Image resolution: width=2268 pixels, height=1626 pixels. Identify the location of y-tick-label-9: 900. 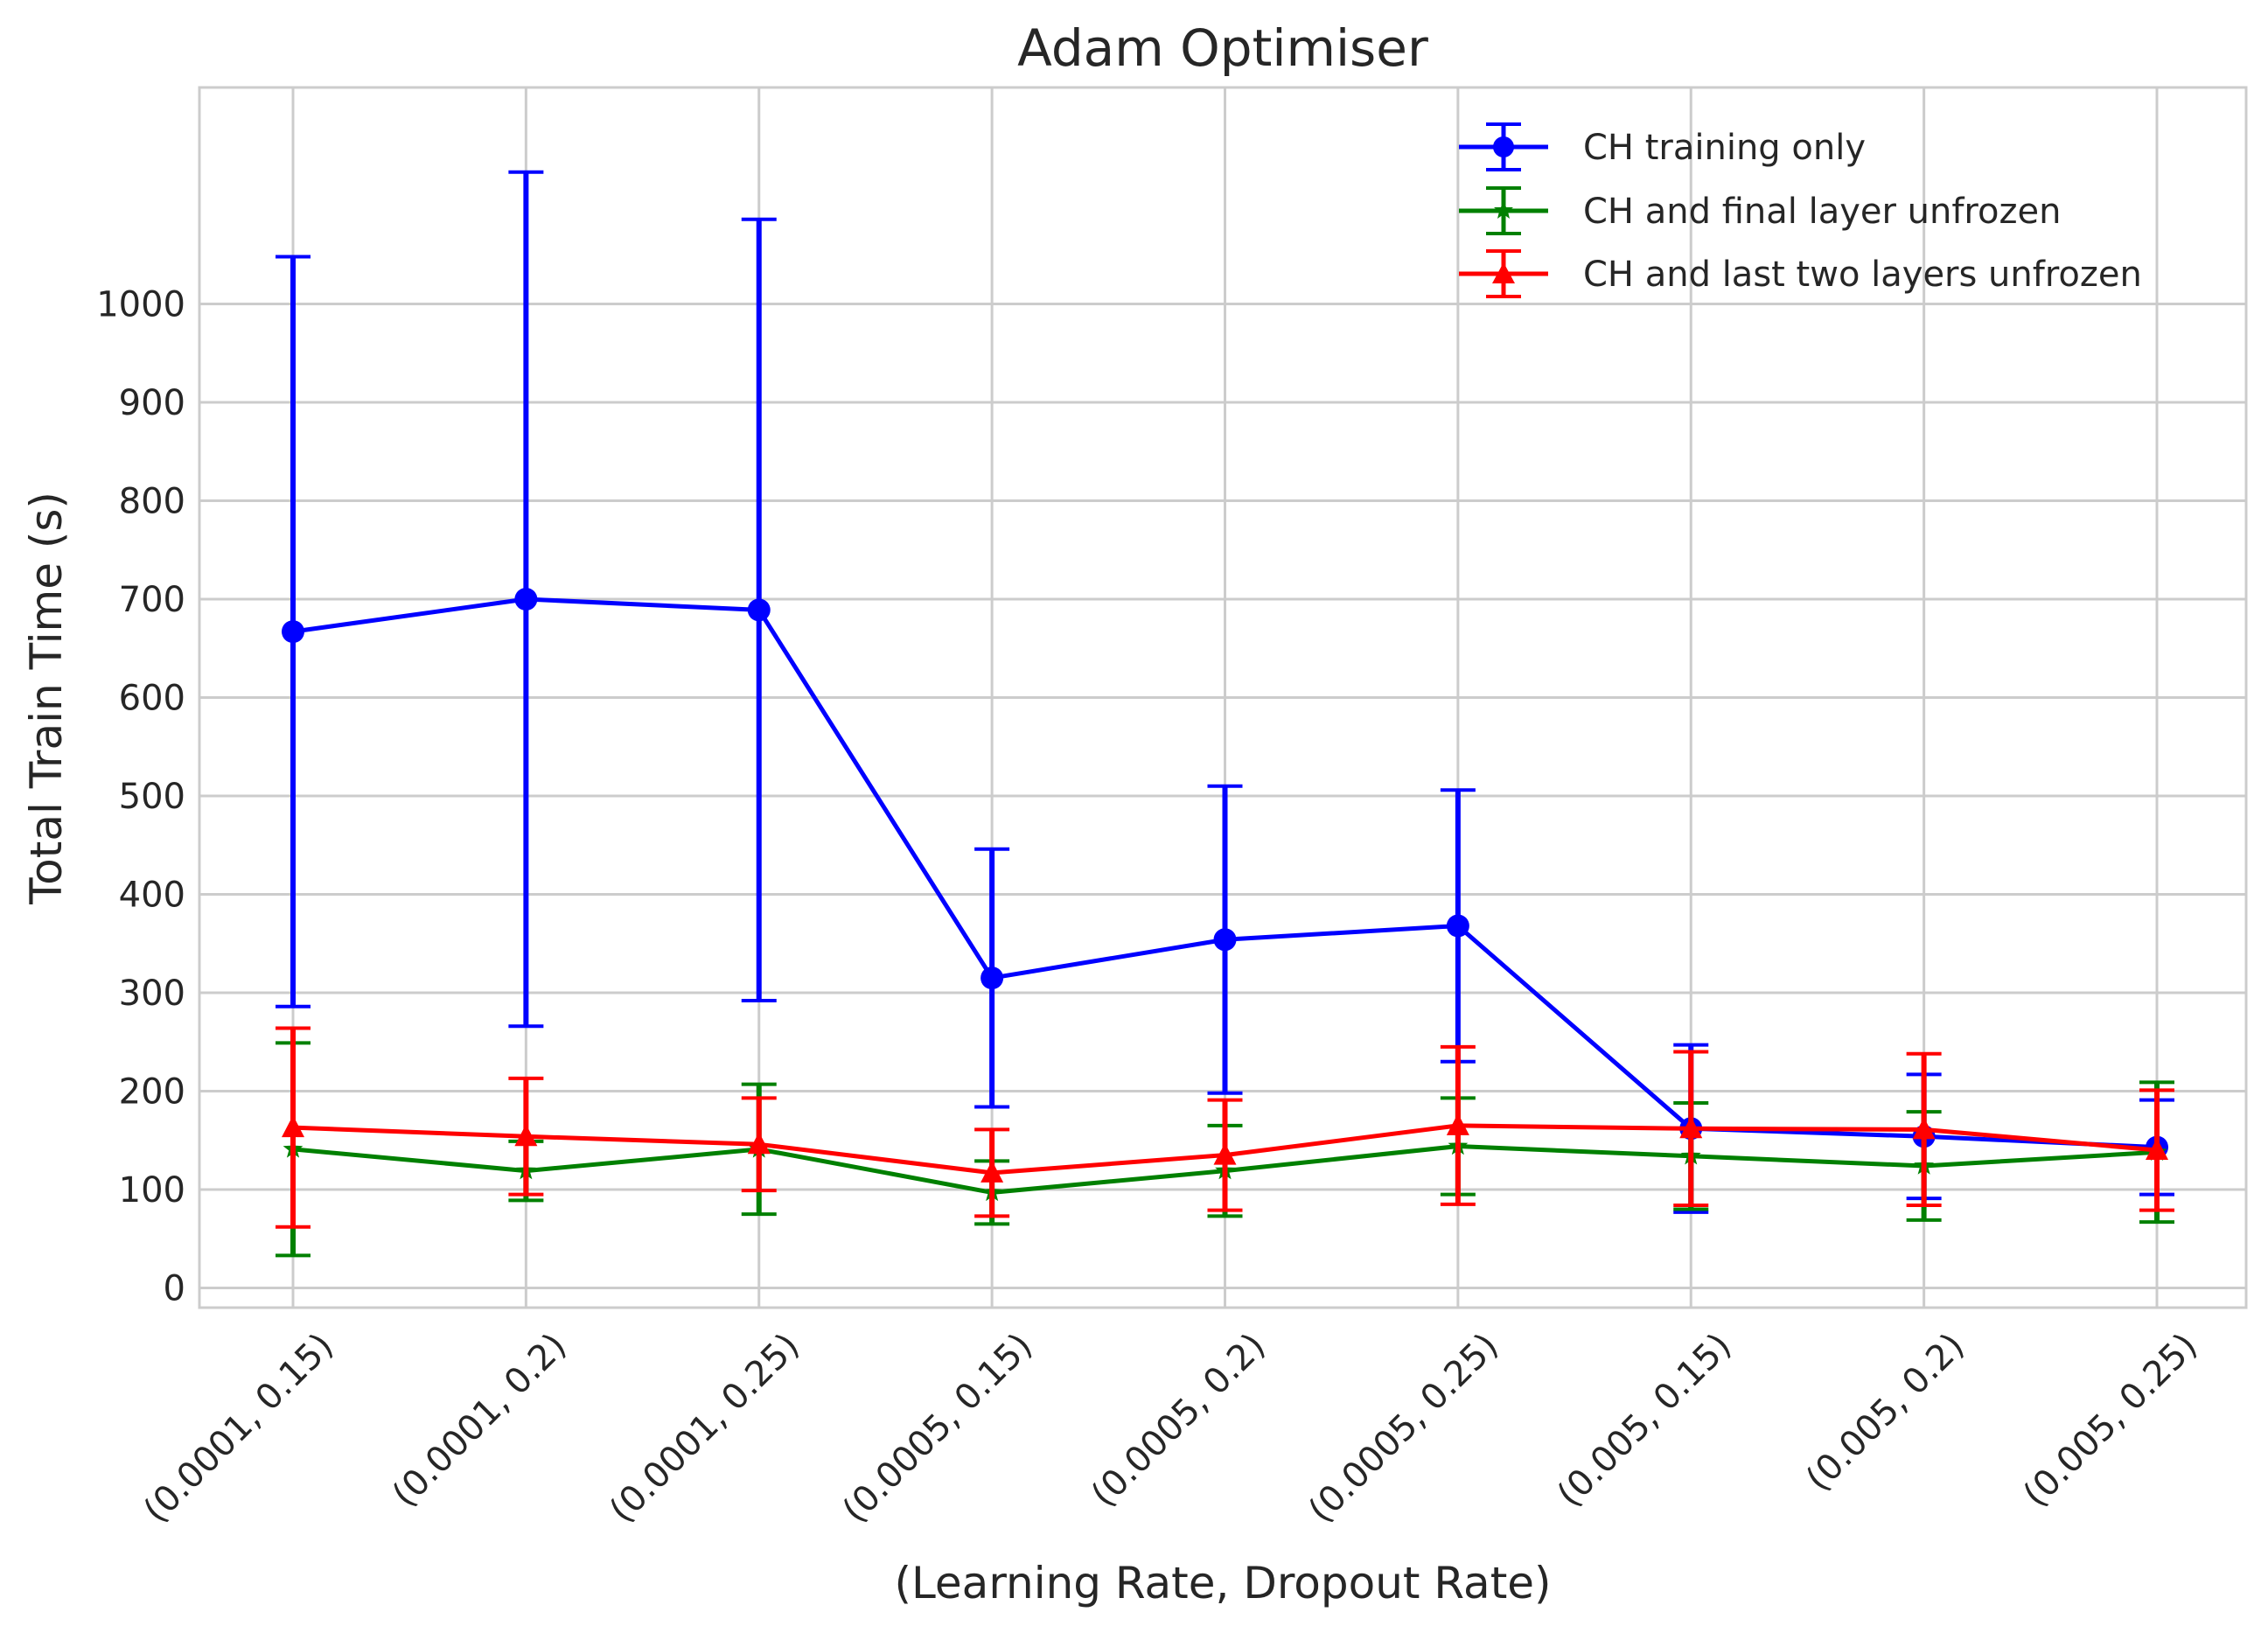
(152, 403).